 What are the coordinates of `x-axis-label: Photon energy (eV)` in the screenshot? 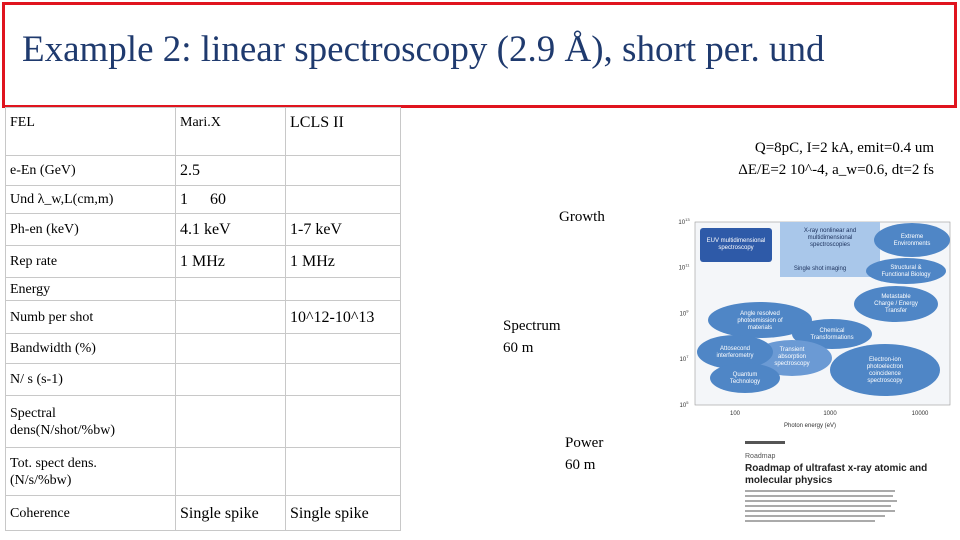 It's located at (810, 426).